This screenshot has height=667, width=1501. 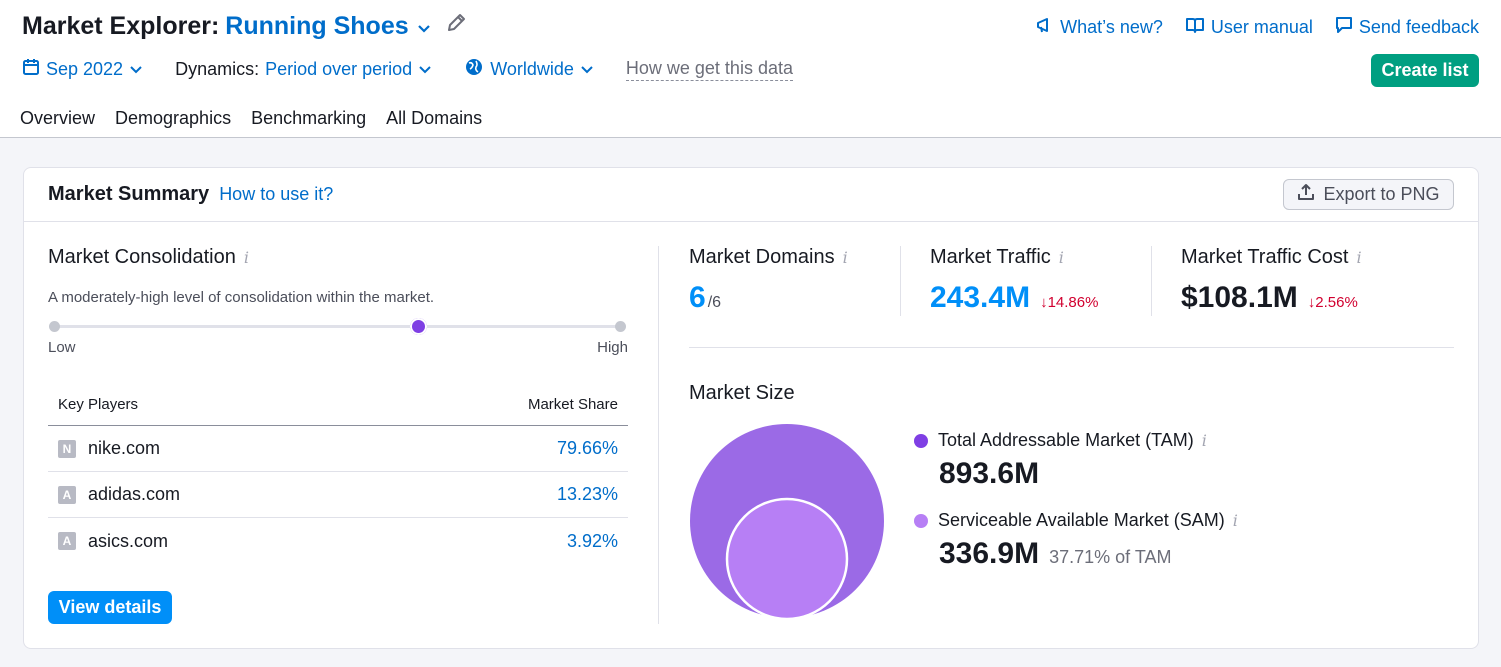 What do you see at coordinates (109, 448) in the screenshot?
I see `domain-cell: N nike.com` at bounding box center [109, 448].